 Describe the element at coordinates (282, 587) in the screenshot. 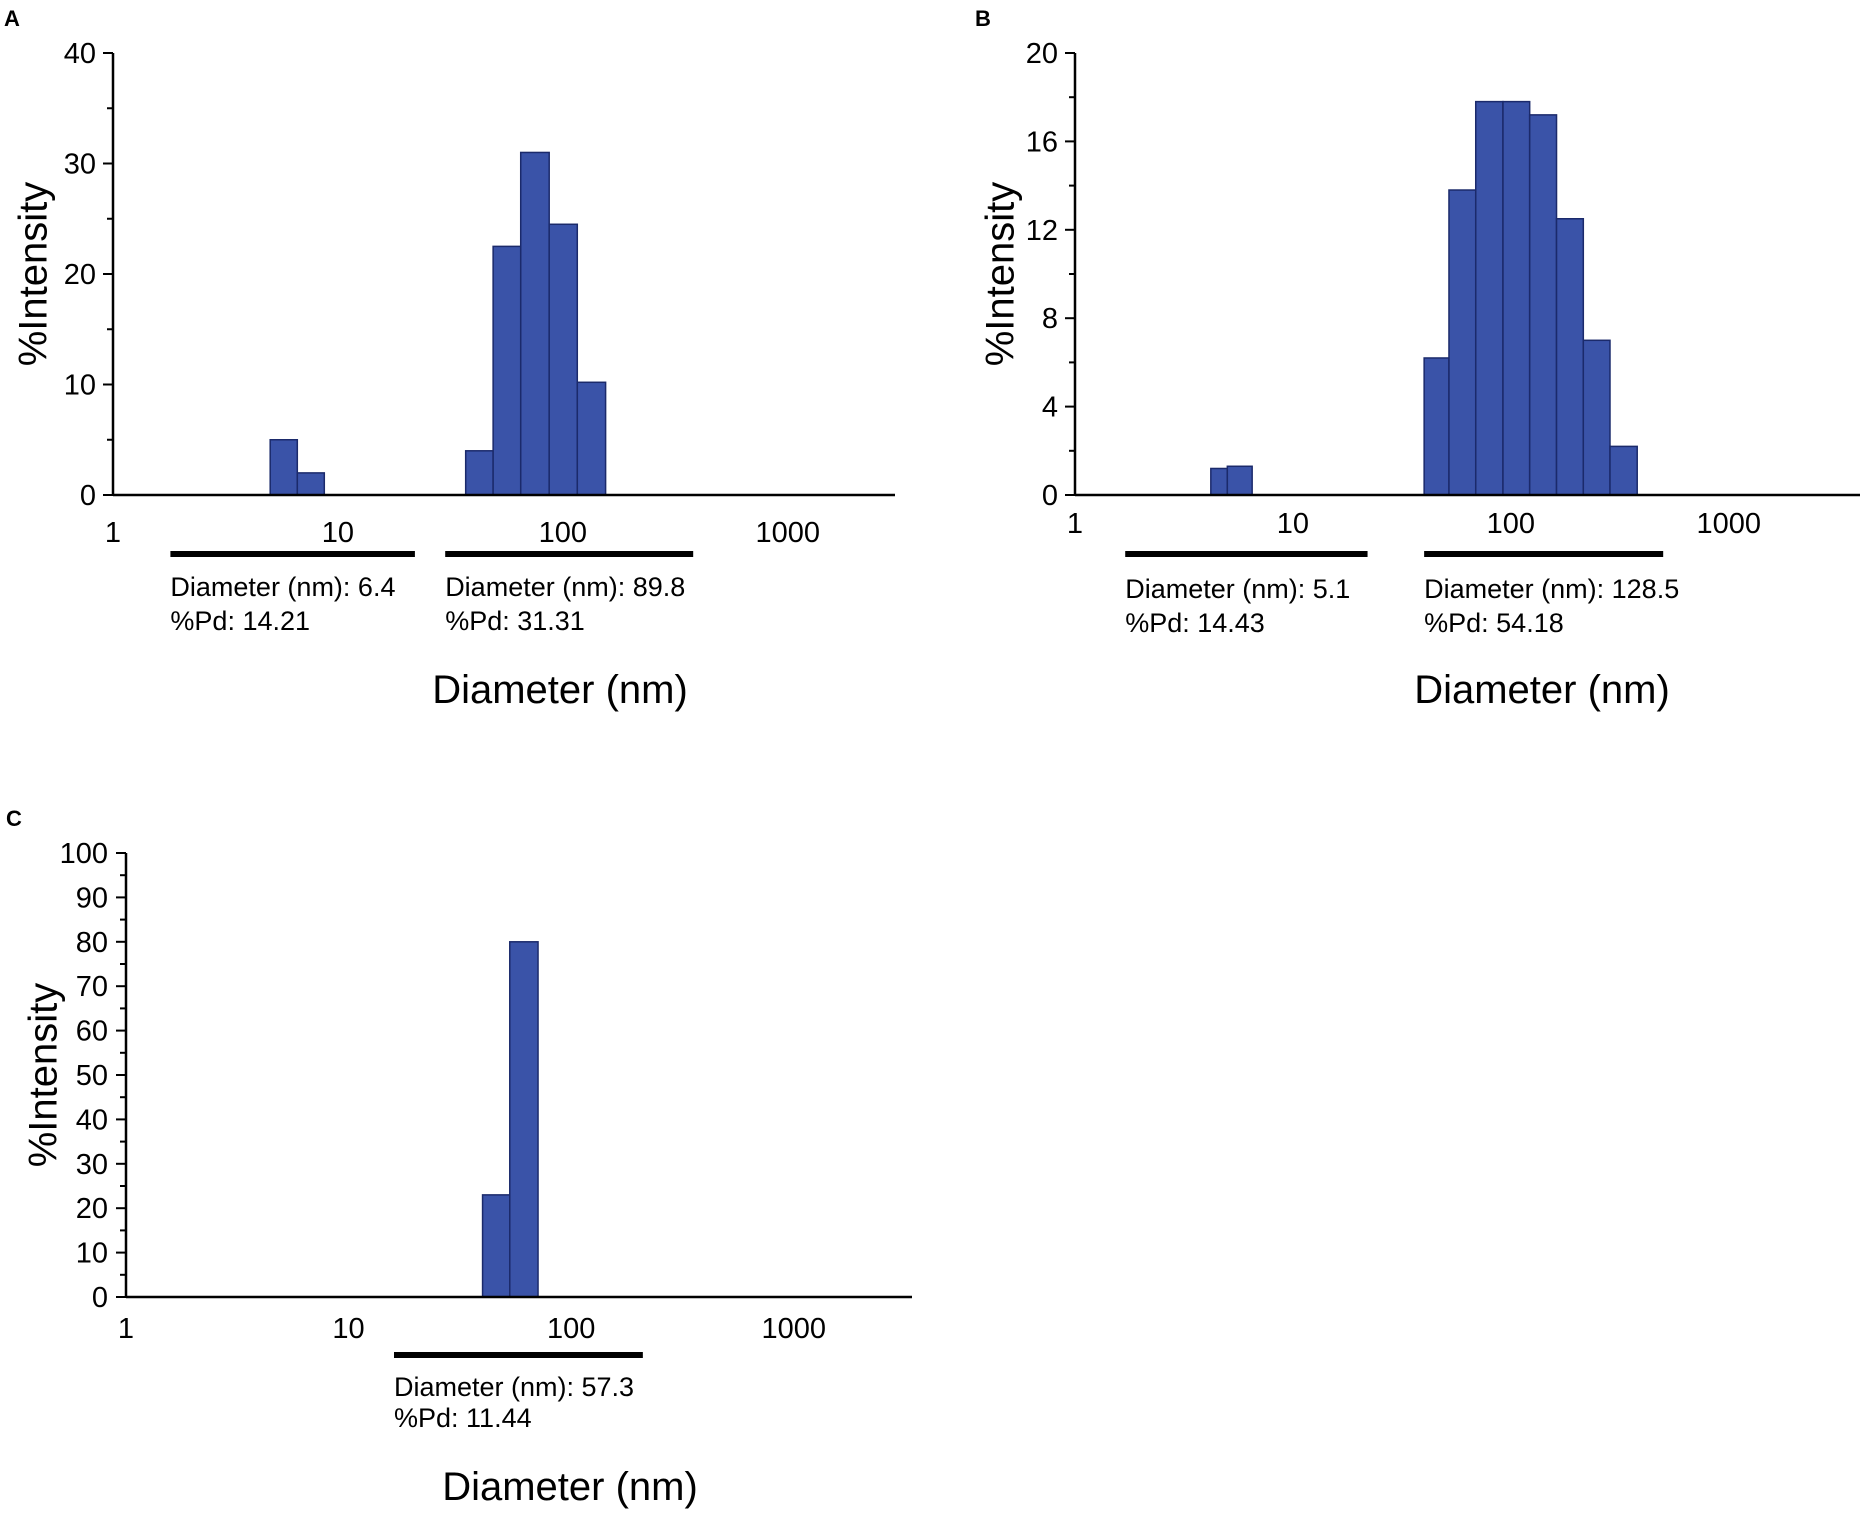

I see `peak-diameter-label: Diameter (nm): 6.4` at that location.